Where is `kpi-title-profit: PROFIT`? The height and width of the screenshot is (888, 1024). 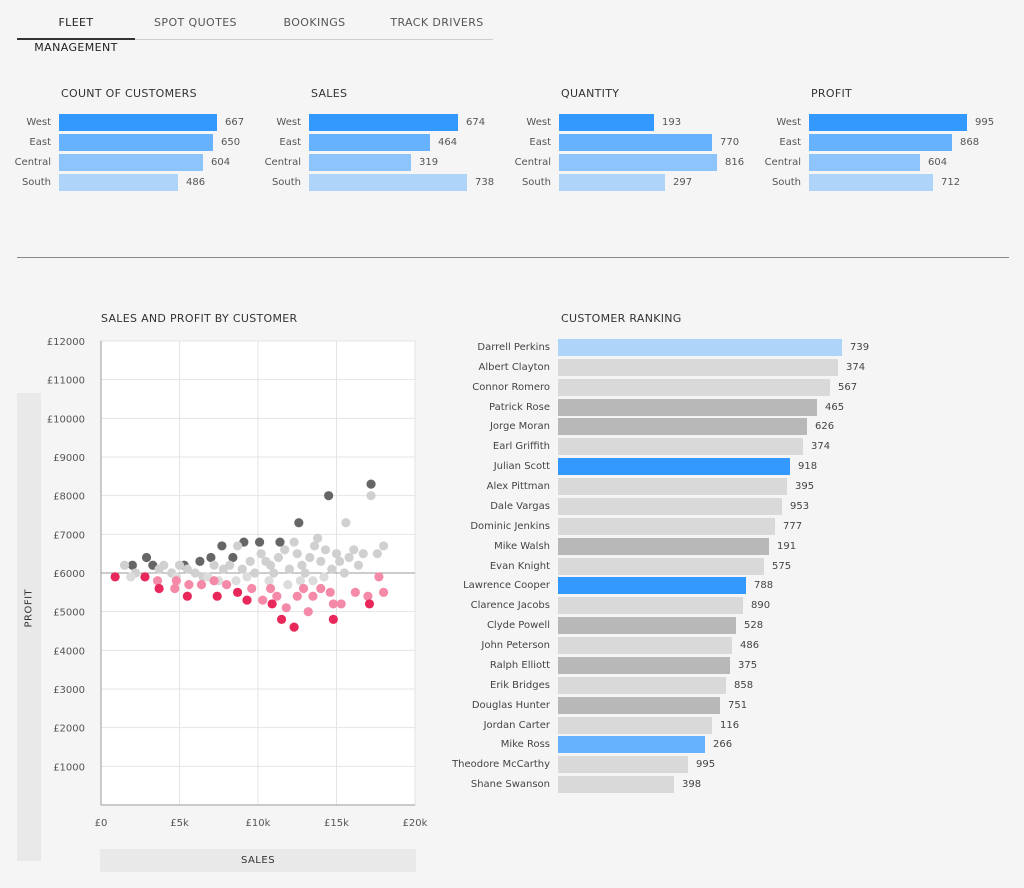
kpi-title-profit: PROFIT is located at coordinates (832, 93).